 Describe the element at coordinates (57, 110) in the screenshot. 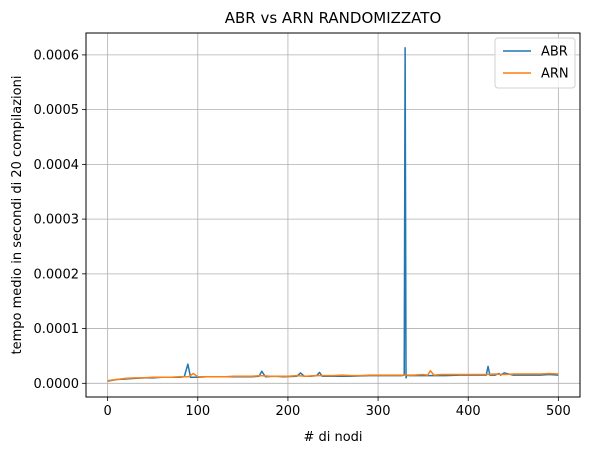

I see `y-tick-label: 0.0005` at that location.